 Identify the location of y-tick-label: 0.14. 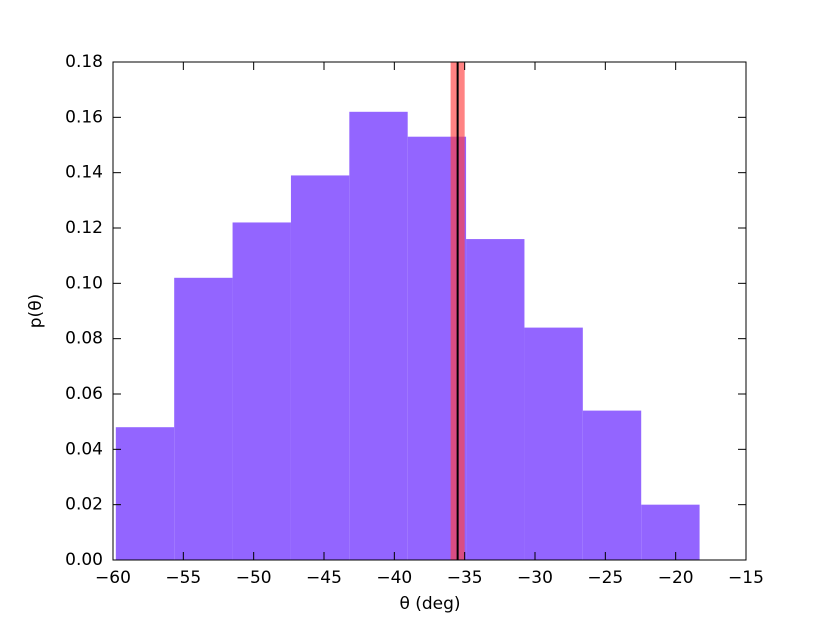
(84, 173).